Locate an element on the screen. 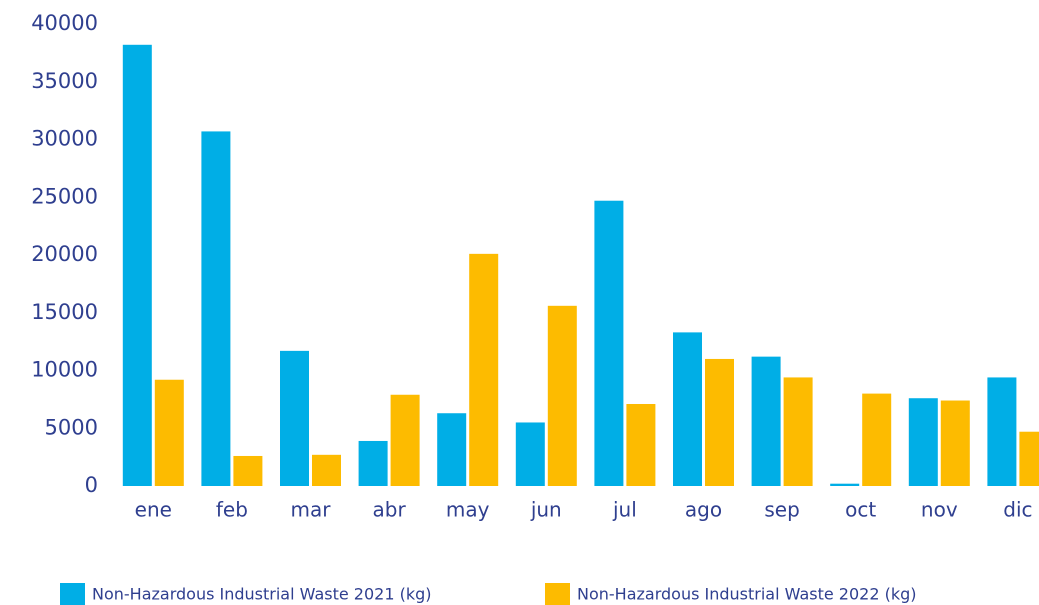  legend-label: Non-Hazardous Industrial Waste 2021 (kg) is located at coordinates (262, 594).